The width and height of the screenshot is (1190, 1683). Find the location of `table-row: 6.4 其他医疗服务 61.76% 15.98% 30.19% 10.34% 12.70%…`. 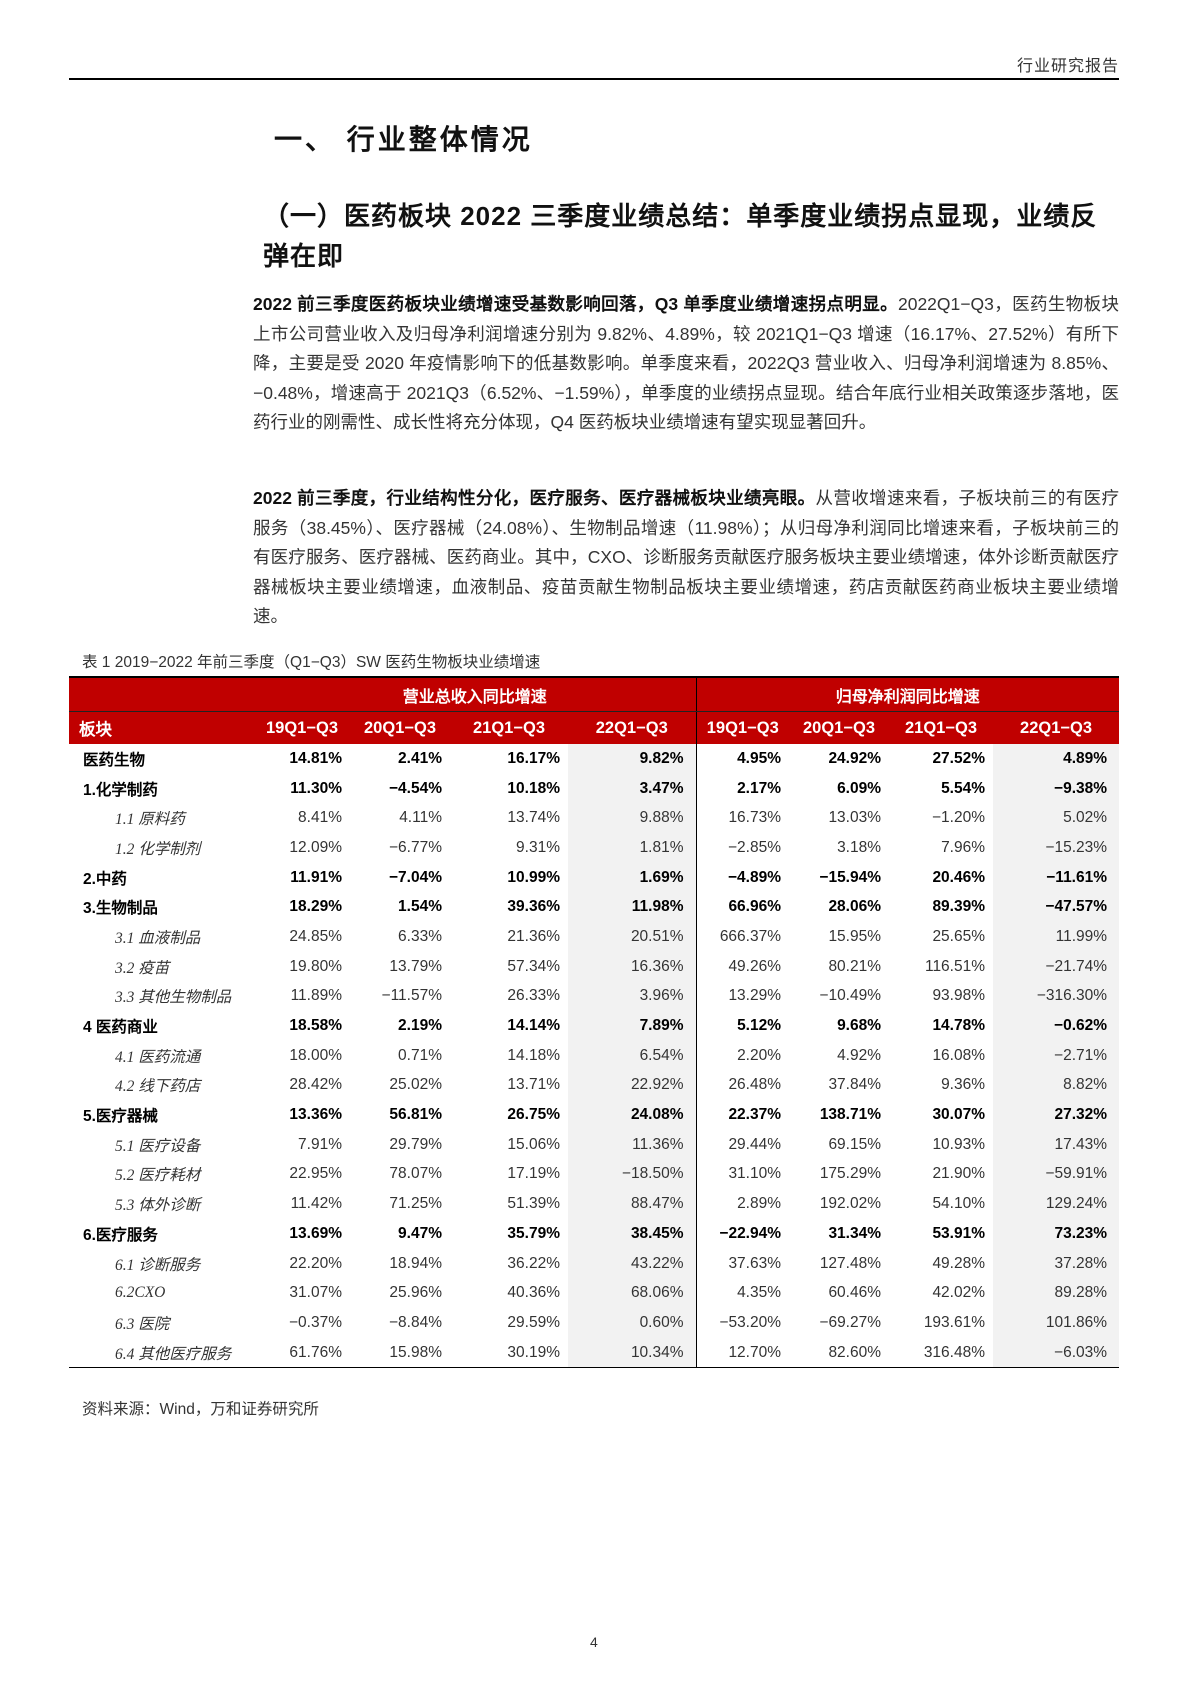

table-row: 6.4 其他医疗服务 61.76% 15.98% 30.19% 10.34% 12.70%… is located at coordinates (594, 1353).